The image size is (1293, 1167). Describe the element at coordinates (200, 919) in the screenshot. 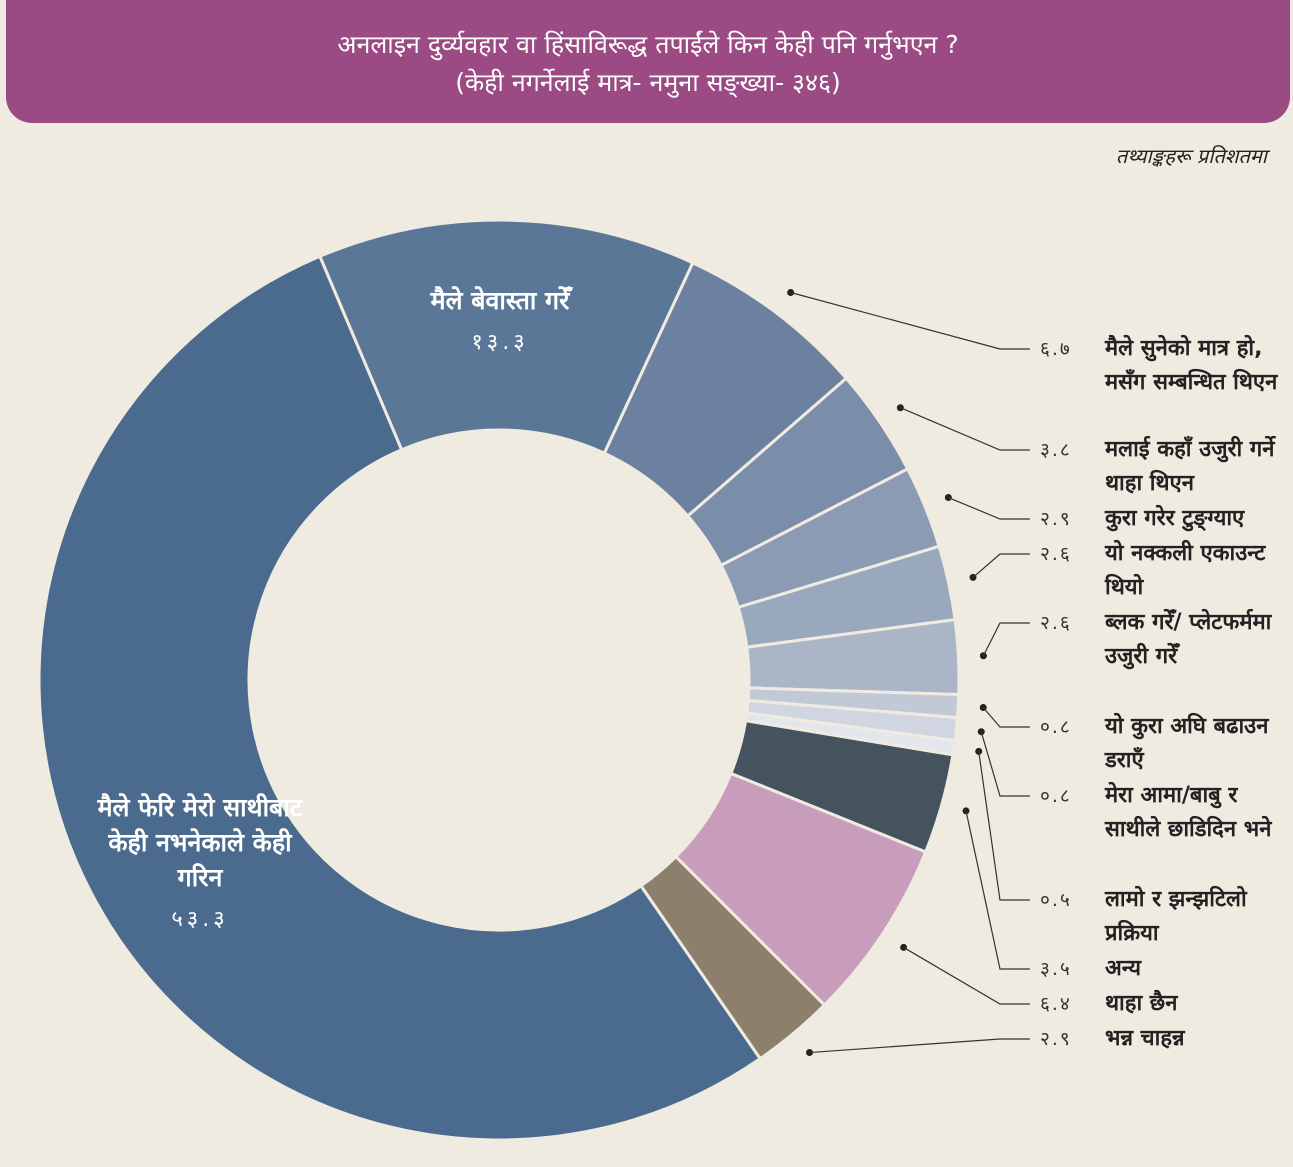

I see `value-label: ५३.३` at that location.